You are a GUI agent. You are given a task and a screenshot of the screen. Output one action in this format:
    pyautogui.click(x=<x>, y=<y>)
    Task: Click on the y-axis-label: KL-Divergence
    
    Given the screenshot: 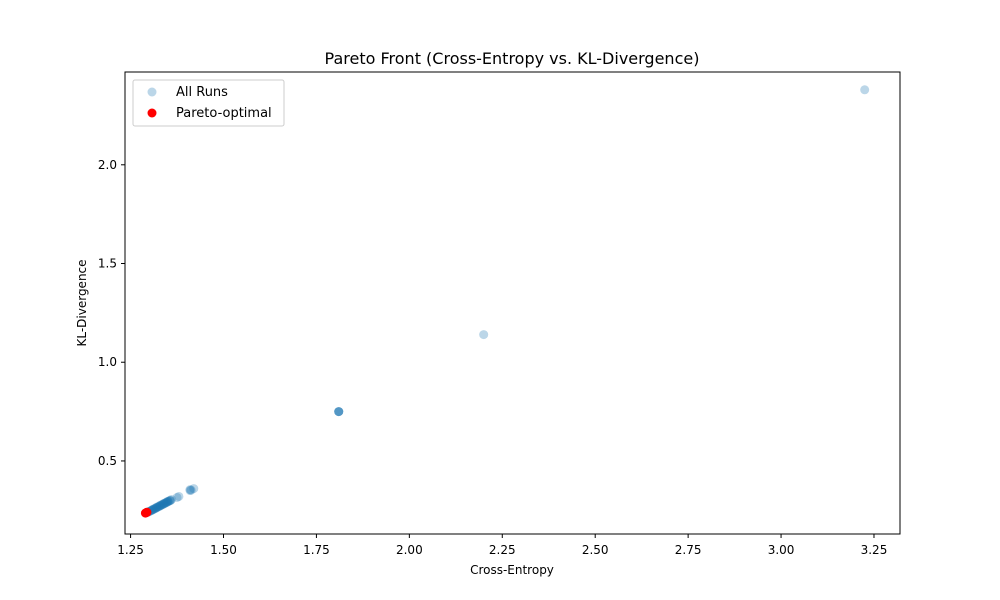 What is the action you would take?
    pyautogui.click(x=82, y=302)
    